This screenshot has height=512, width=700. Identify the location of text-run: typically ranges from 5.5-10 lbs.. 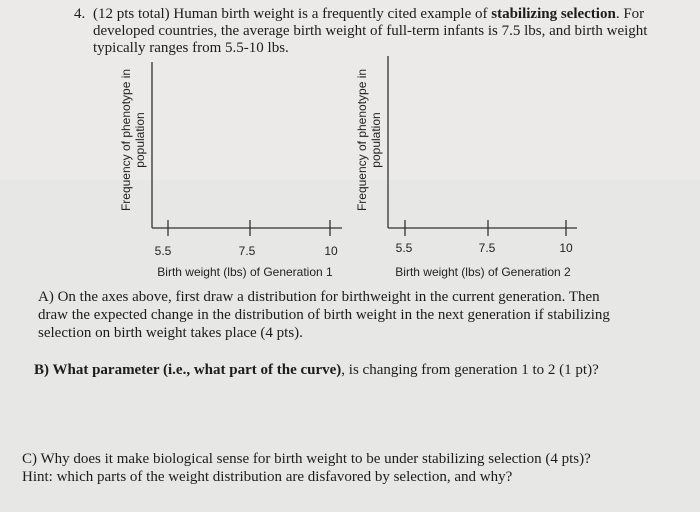
(191, 48).